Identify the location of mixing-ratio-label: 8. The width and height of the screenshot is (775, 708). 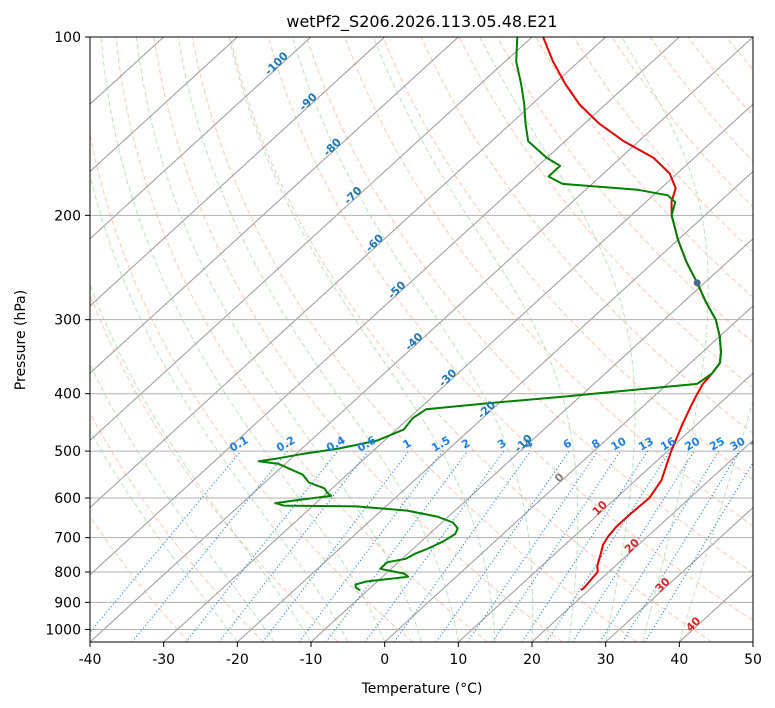
(595, 444).